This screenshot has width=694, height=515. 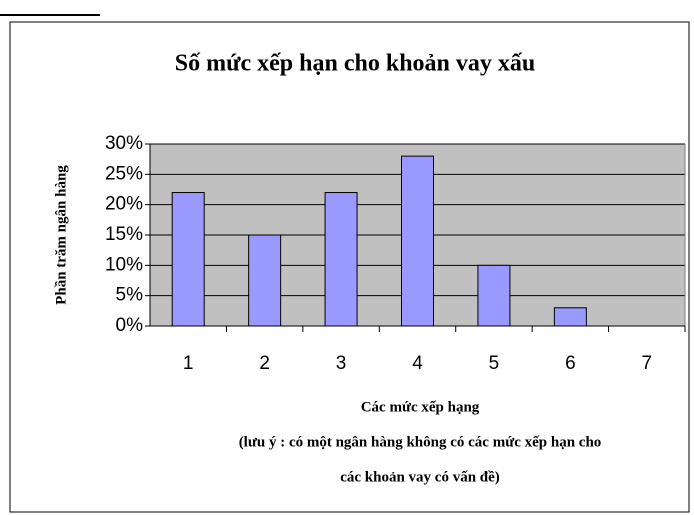 I want to click on x-tick-label: 3, so click(x=341, y=363).